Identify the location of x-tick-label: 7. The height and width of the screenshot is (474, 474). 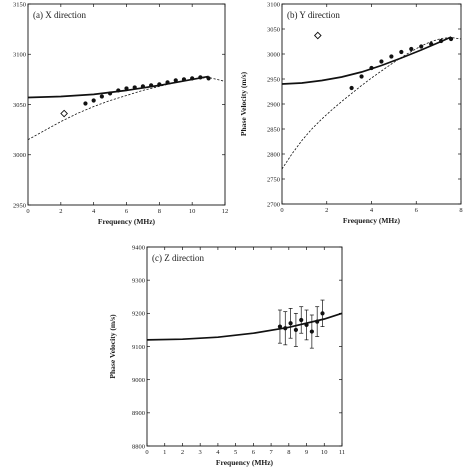
(271, 452).